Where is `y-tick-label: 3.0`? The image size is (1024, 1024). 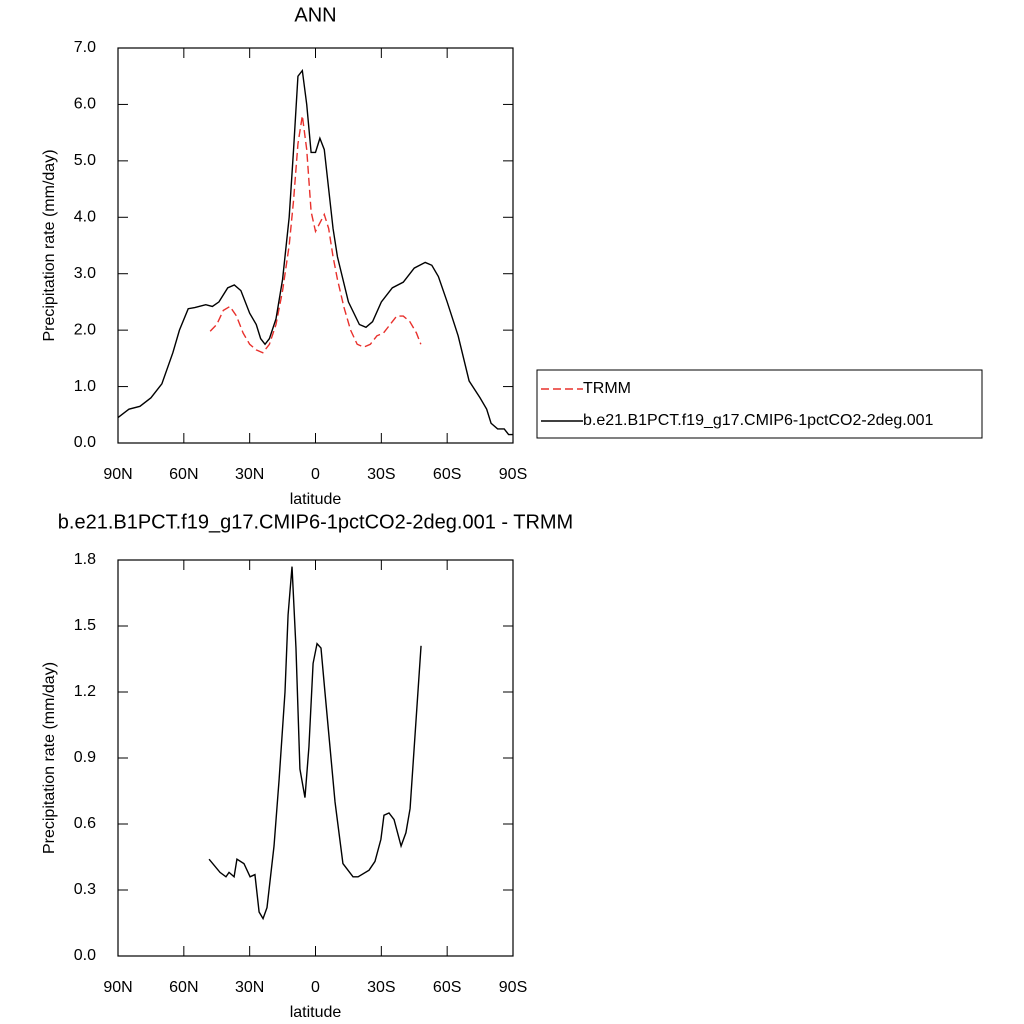 y-tick-label: 3.0 is located at coordinates (85, 273).